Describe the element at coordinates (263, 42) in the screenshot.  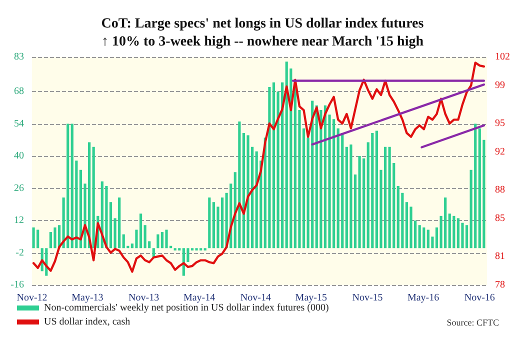
I see `chart-subtitle: ↑ 10% to 3-week high -- nowhere near March '15 high` at that location.